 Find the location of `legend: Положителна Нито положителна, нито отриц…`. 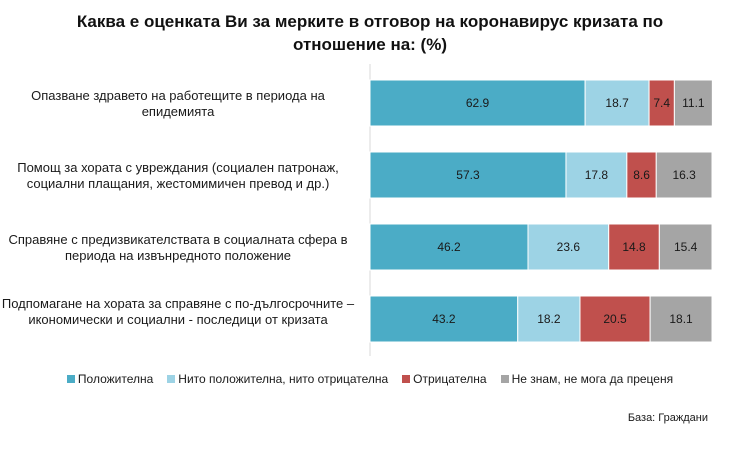

legend: Положителна Нито положителна, нито отриц… is located at coordinates (370, 379).